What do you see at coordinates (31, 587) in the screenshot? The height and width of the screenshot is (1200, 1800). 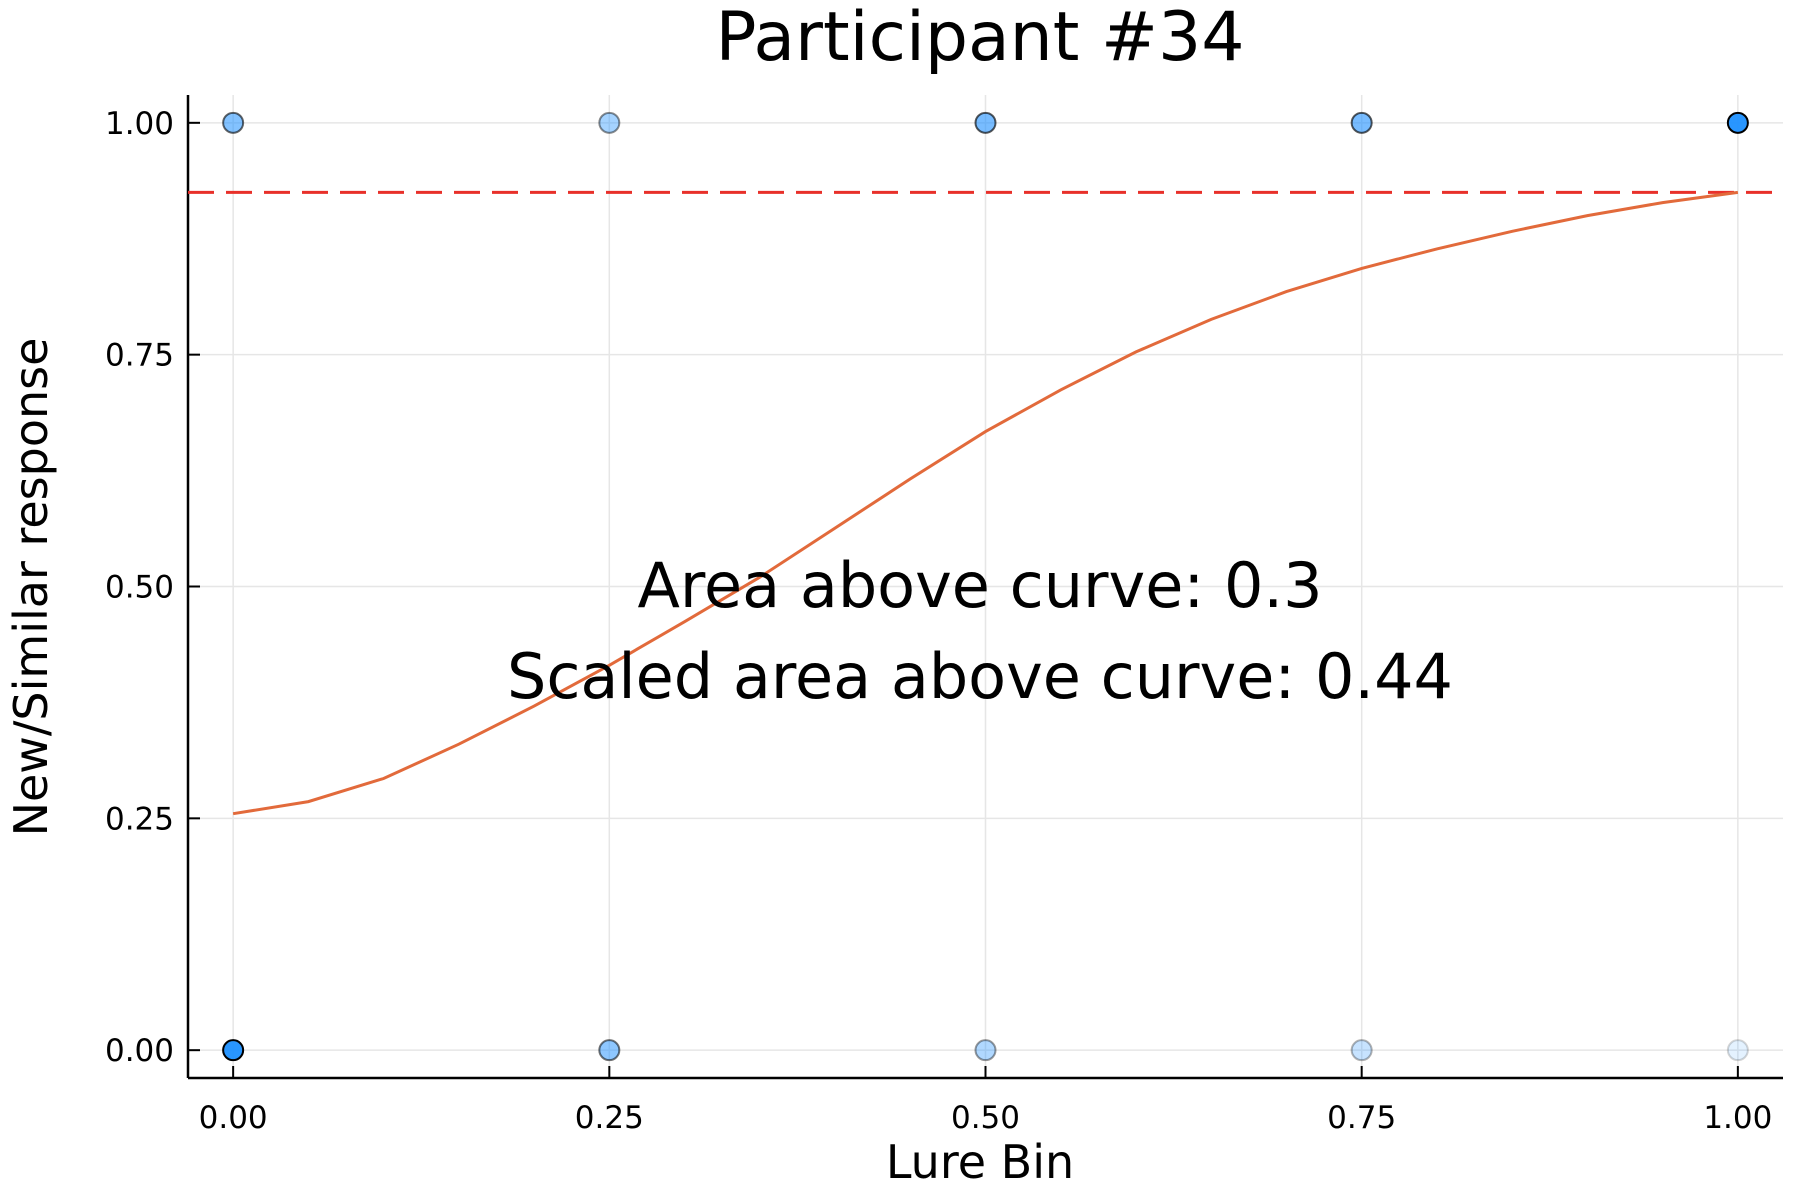 I see `y-axis-label: New/Similar response` at bounding box center [31, 587].